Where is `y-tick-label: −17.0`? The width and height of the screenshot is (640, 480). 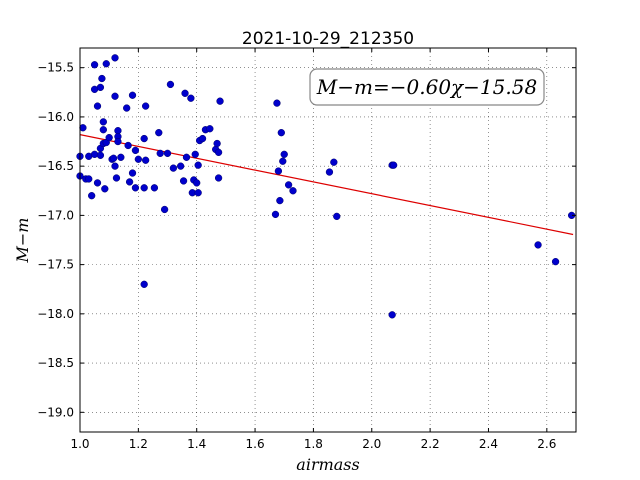 y-tick-label: −17.0 is located at coordinates (55, 215).